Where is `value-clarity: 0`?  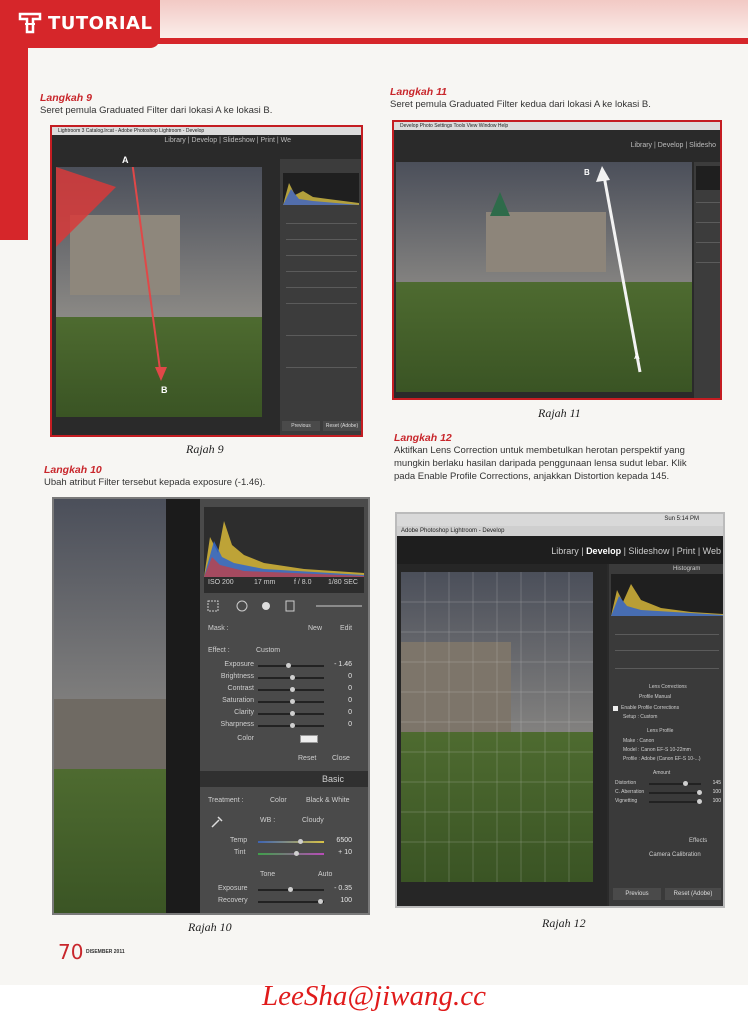
value-clarity: 0 is located at coordinates (350, 712).